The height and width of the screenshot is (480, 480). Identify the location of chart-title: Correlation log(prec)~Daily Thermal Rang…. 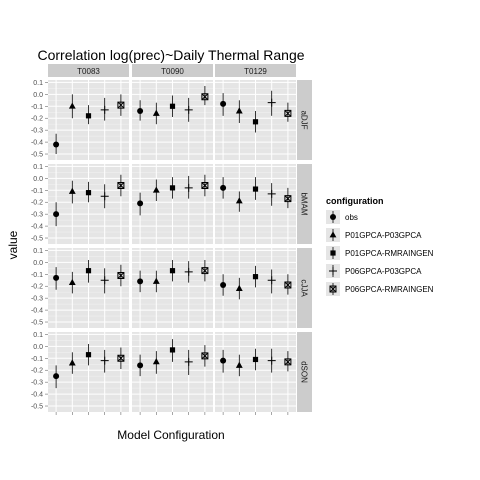
(170, 55).